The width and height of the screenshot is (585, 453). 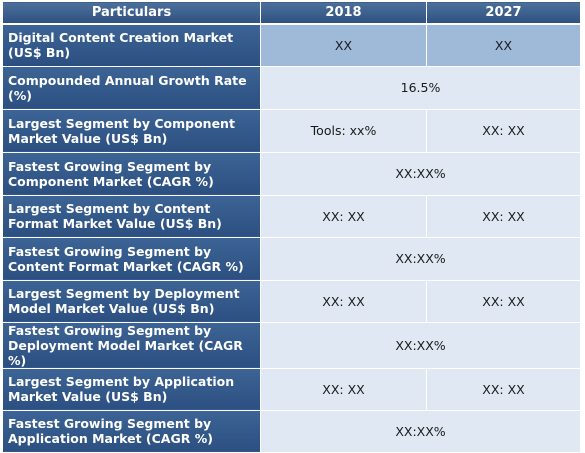 What do you see at coordinates (343, 13) in the screenshot?
I see `header-year-2018: 2018` at bounding box center [343, 13].